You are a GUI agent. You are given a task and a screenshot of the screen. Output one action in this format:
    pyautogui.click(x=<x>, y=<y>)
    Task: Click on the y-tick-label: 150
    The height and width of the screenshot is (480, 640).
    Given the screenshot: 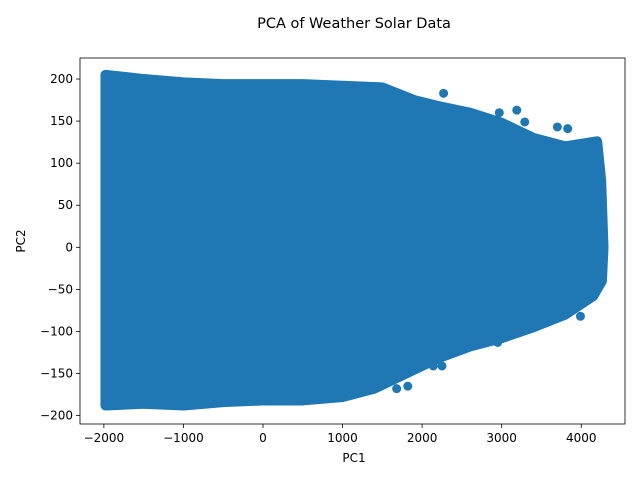 What is the action you would take?
    pyautogui.click(x=61, y=121)
    